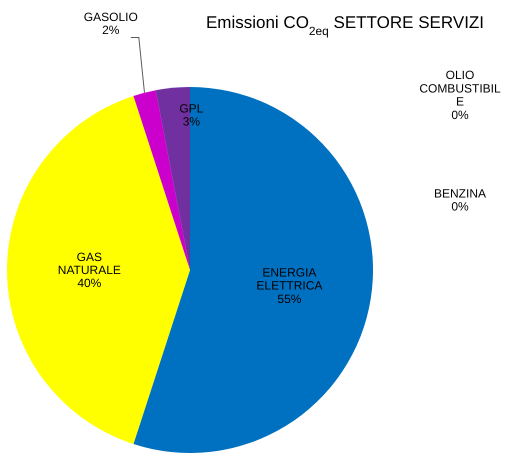  Describe the element at coordinates (111, 17) in the screenshot. I see `slice-label: GASOLIO` at that location.